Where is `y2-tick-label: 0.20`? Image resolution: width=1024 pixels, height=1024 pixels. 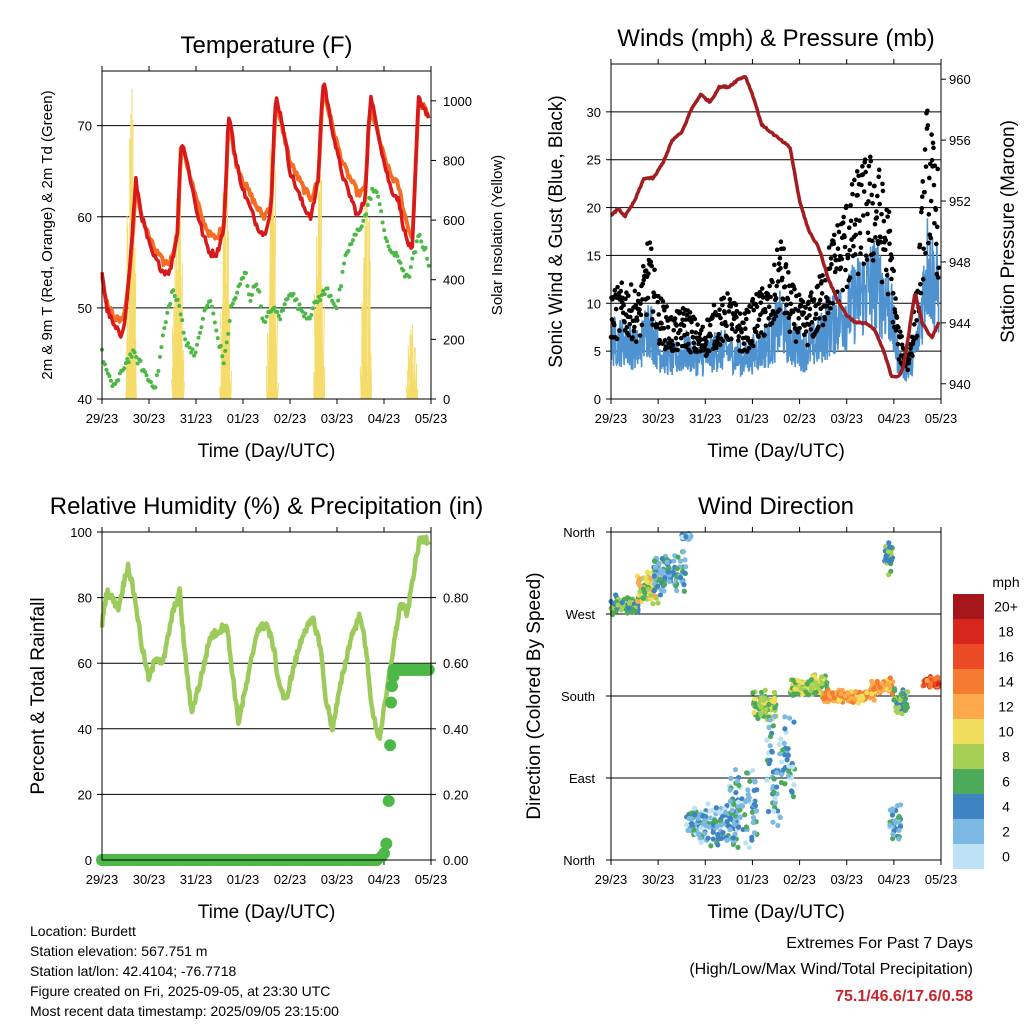 y2-tick-label: 0.20 is located at coordinates (455, 794).